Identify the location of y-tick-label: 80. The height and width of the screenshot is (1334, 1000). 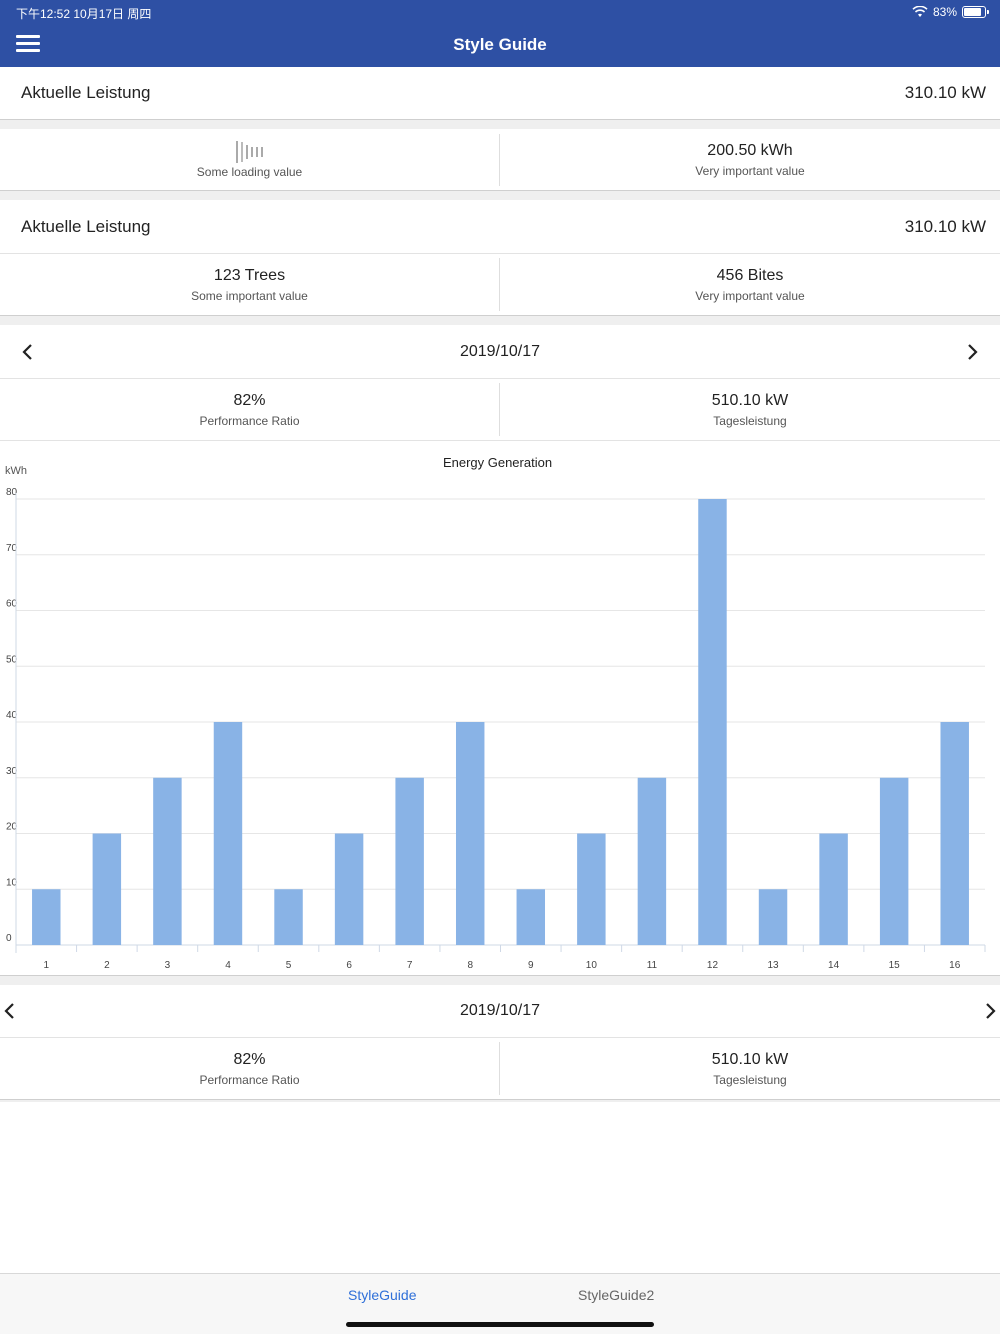
(12, 492).